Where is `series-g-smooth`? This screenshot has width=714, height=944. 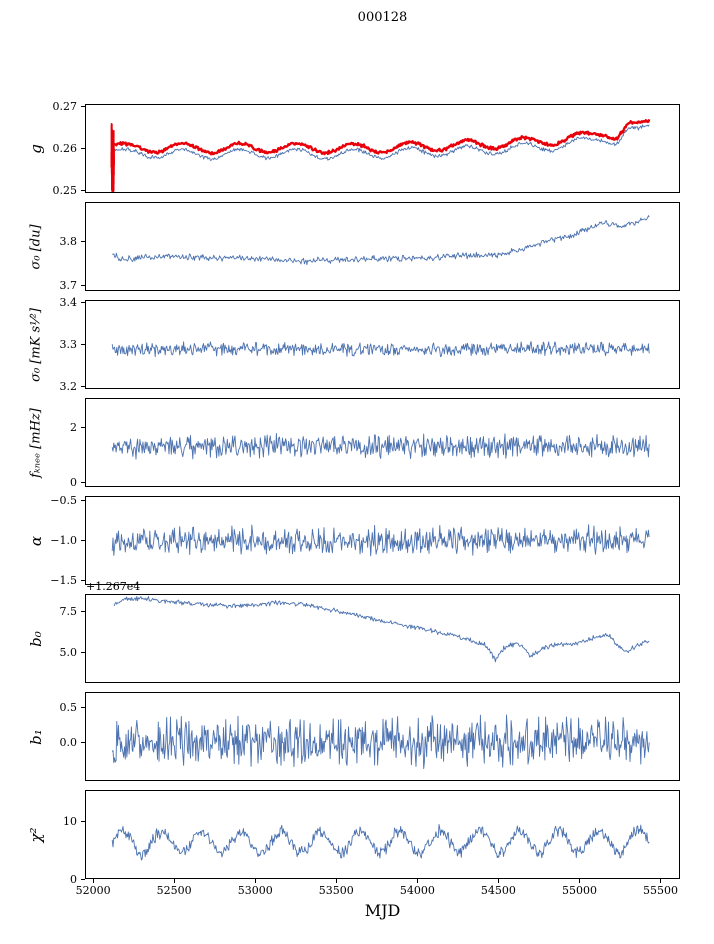 series-g-smooth is located at coordinates (381, 137).